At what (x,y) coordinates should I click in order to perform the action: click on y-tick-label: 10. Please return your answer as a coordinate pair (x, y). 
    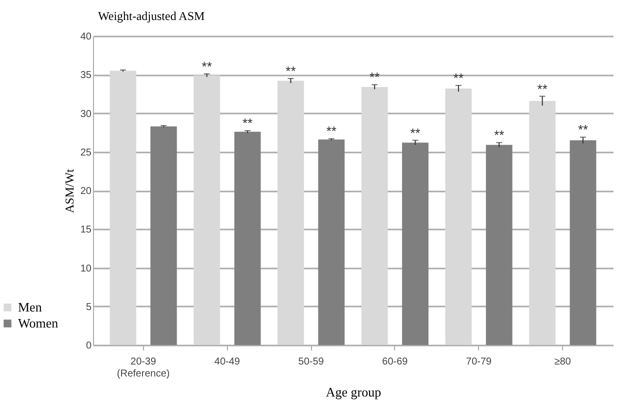
    Looking at the image, I should click on (86, 268).